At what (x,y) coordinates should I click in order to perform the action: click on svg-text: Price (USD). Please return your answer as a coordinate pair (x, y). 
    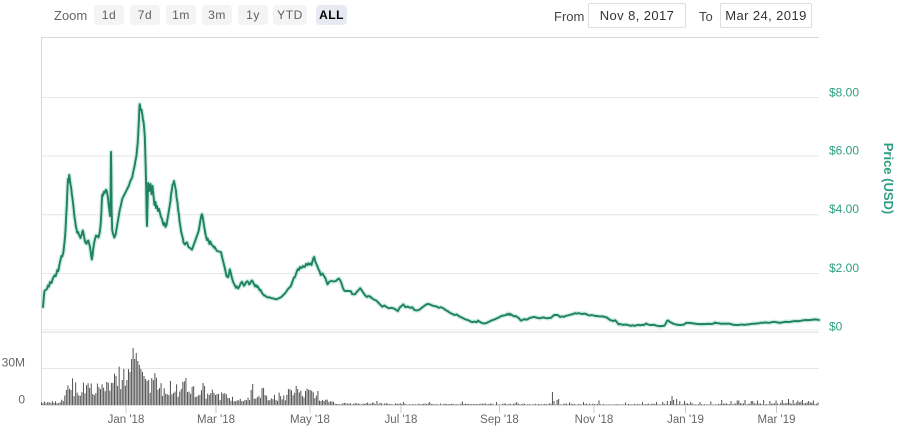
    Looking at the image, I should click on (888, 179).